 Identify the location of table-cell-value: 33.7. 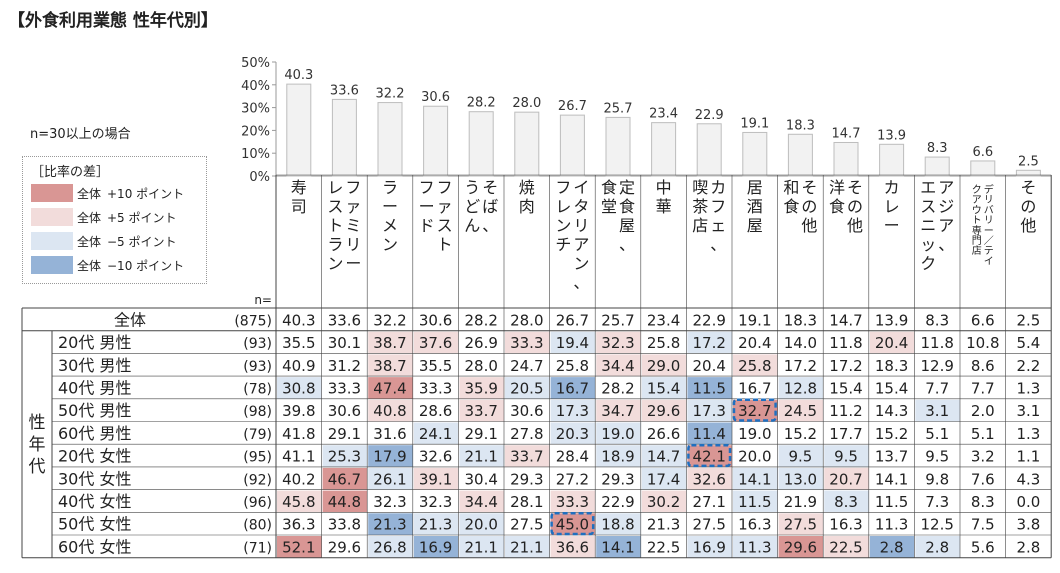
(526, 457).